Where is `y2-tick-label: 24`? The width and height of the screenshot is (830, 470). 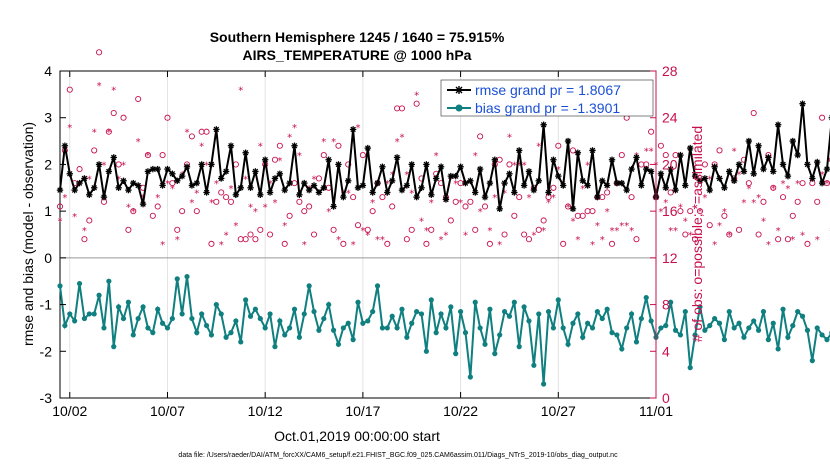
y2-tick-label: 24 is located at coordinates (670, 118).